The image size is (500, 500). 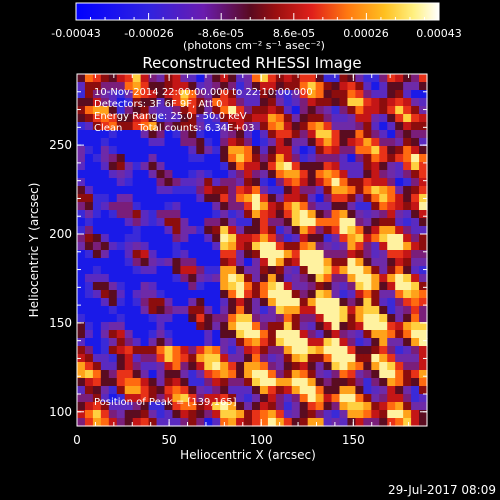 What do you see at coordinates (158, 104) in the screenshot?
I see `info-detectors: Detectors: 3F 6F 9F, Att 0` at bounding box center [158, 104].